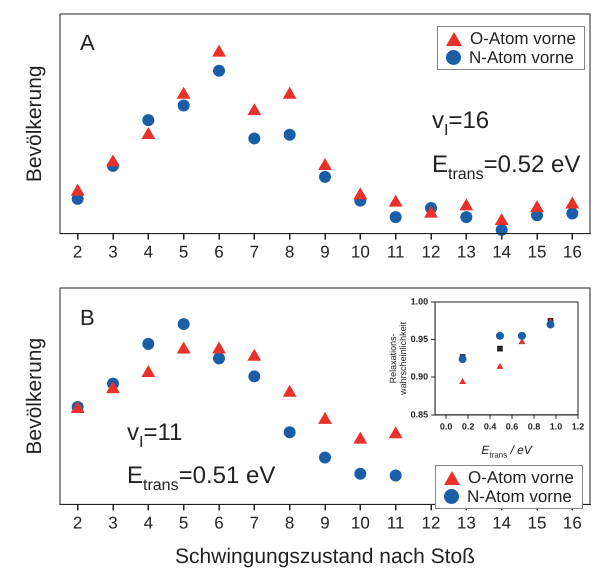 The width and height of the screenshot is (598, 578). I want to click on y-tick-label: 1.00, so click(419, 301).